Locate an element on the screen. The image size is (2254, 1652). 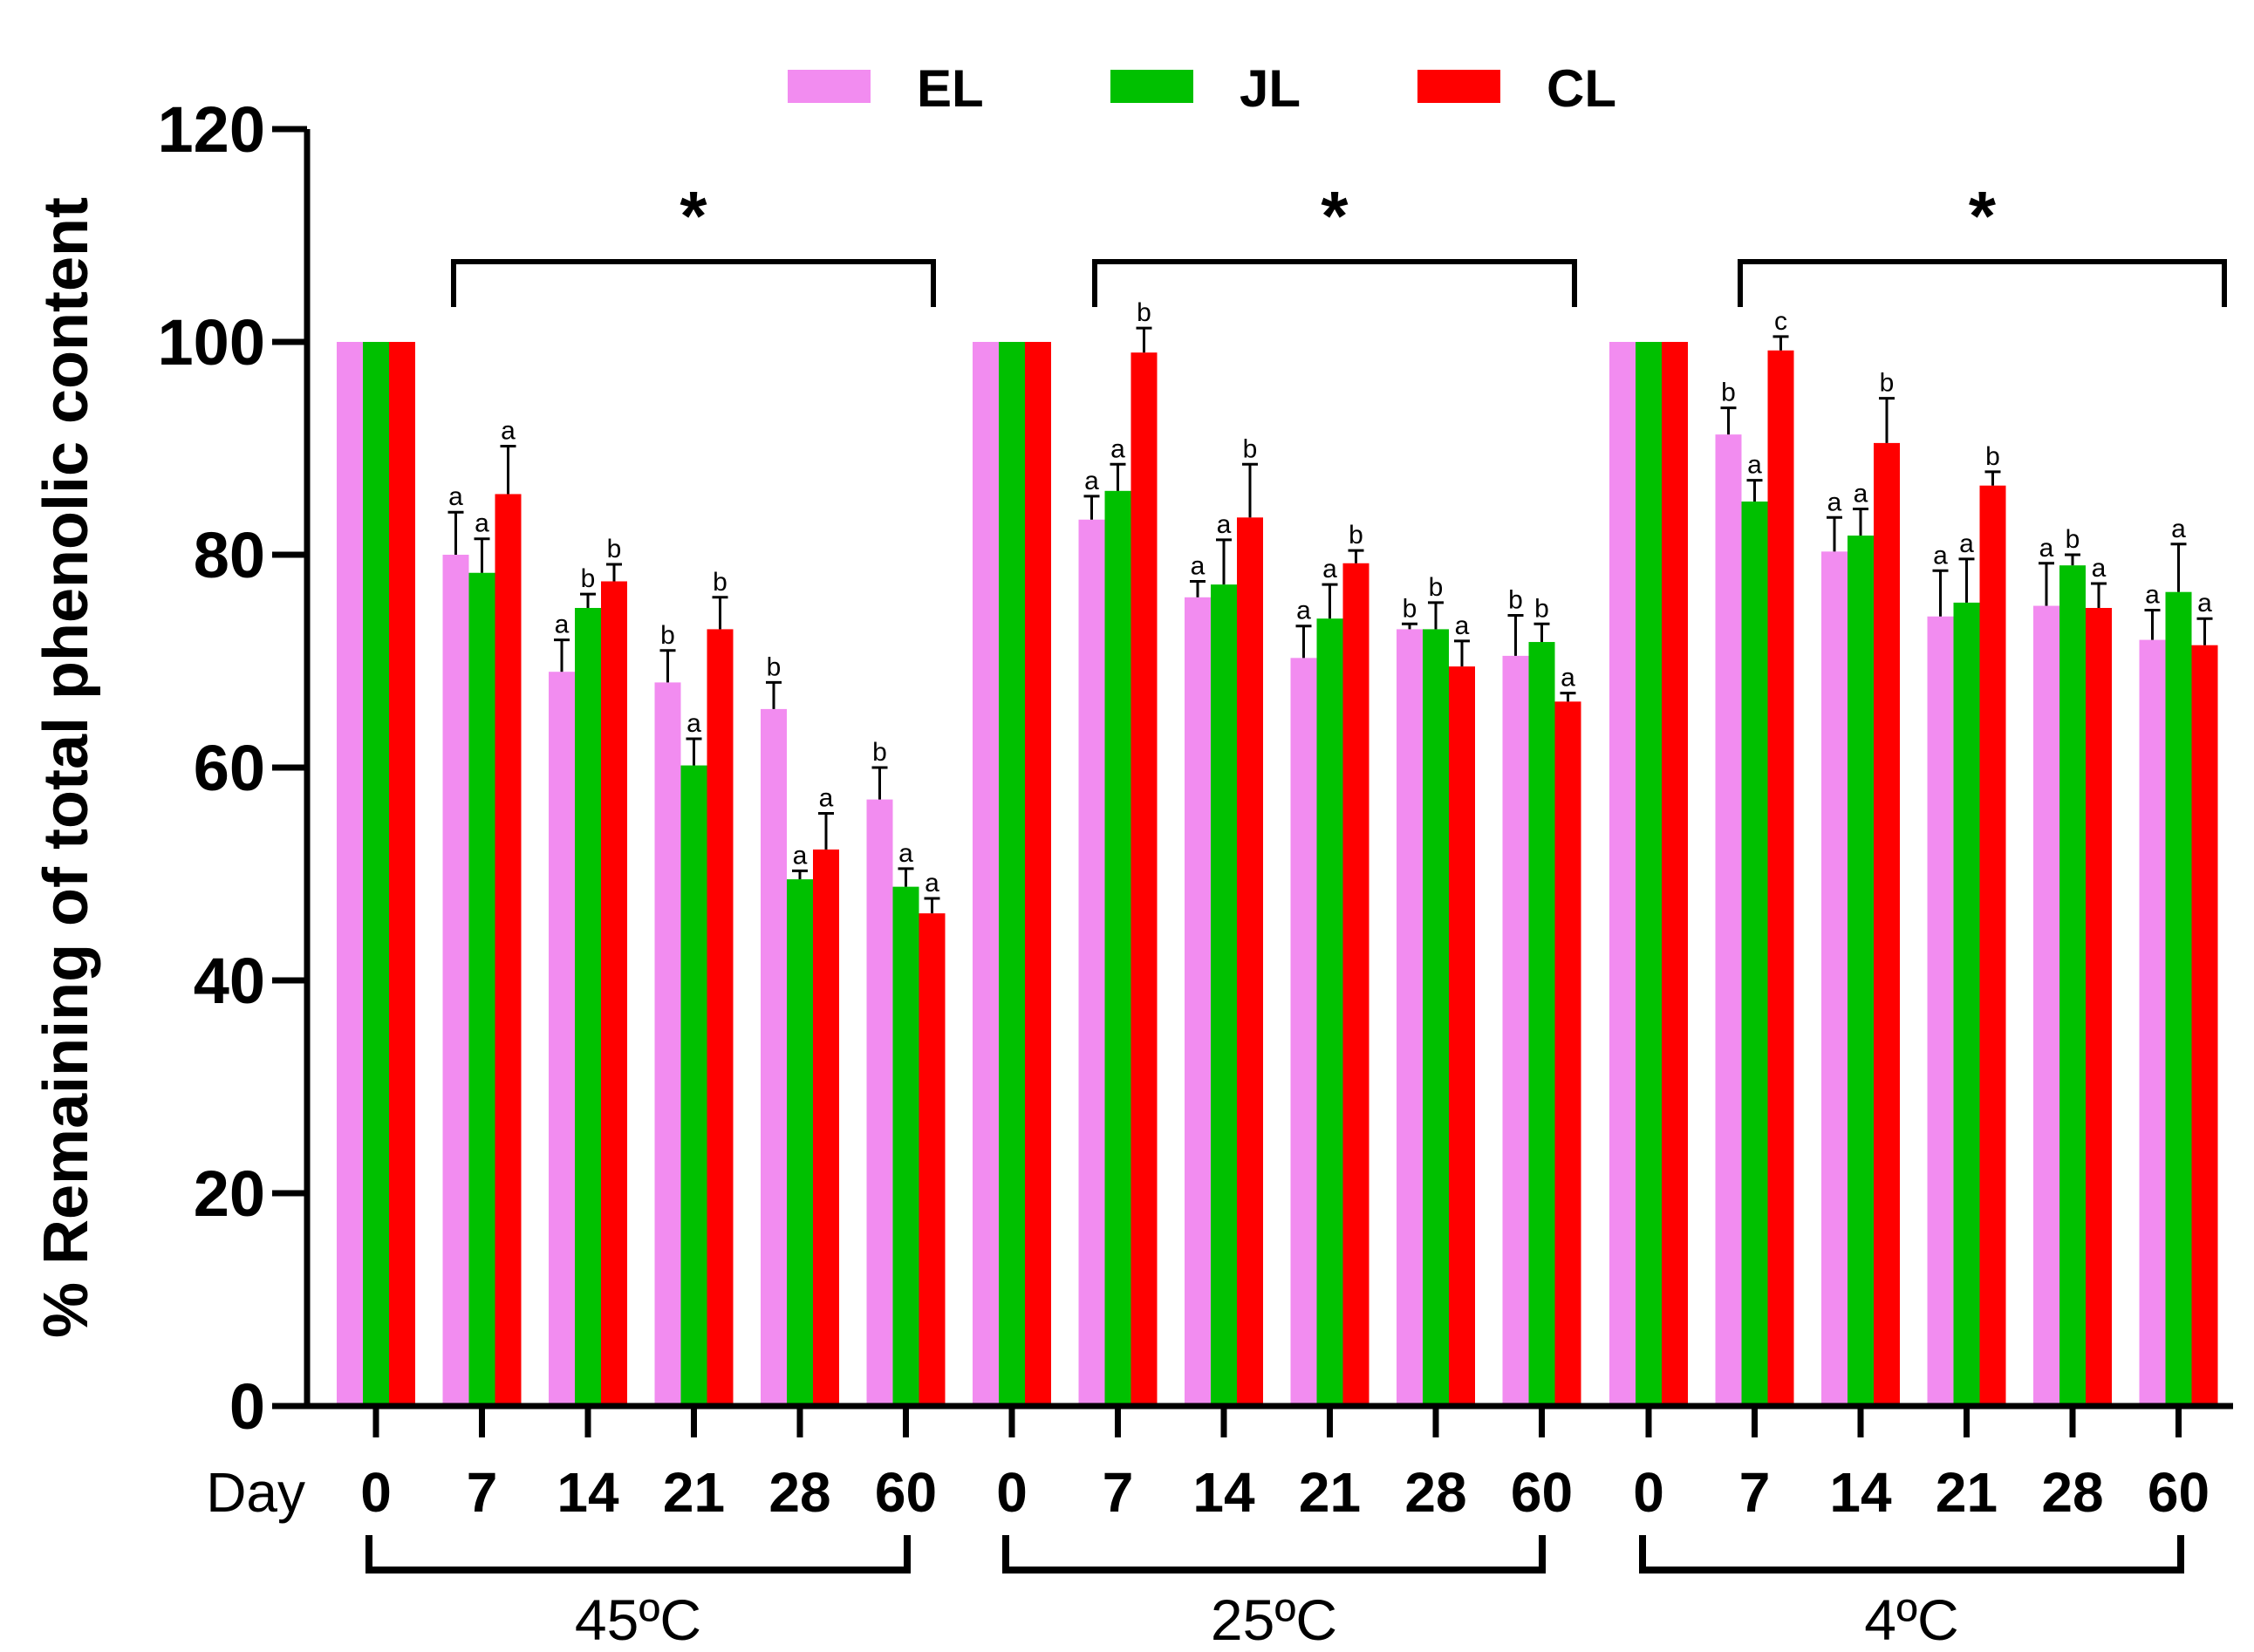
bar-45ºC-EL-day60 is located at coordinates (879, 1102).